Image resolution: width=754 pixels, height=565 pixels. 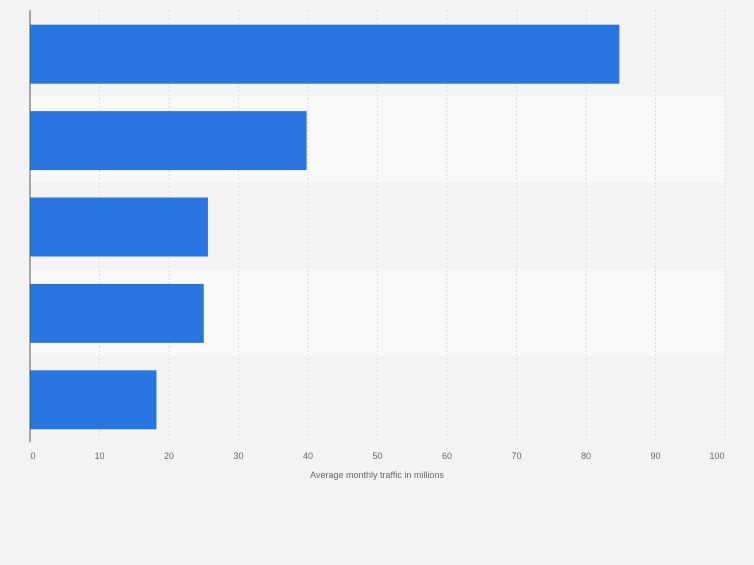 What do you see at coordinates (447, 456) in the screenshot?
I see `x-tick-label: 60` at bounding box center [447, 456].